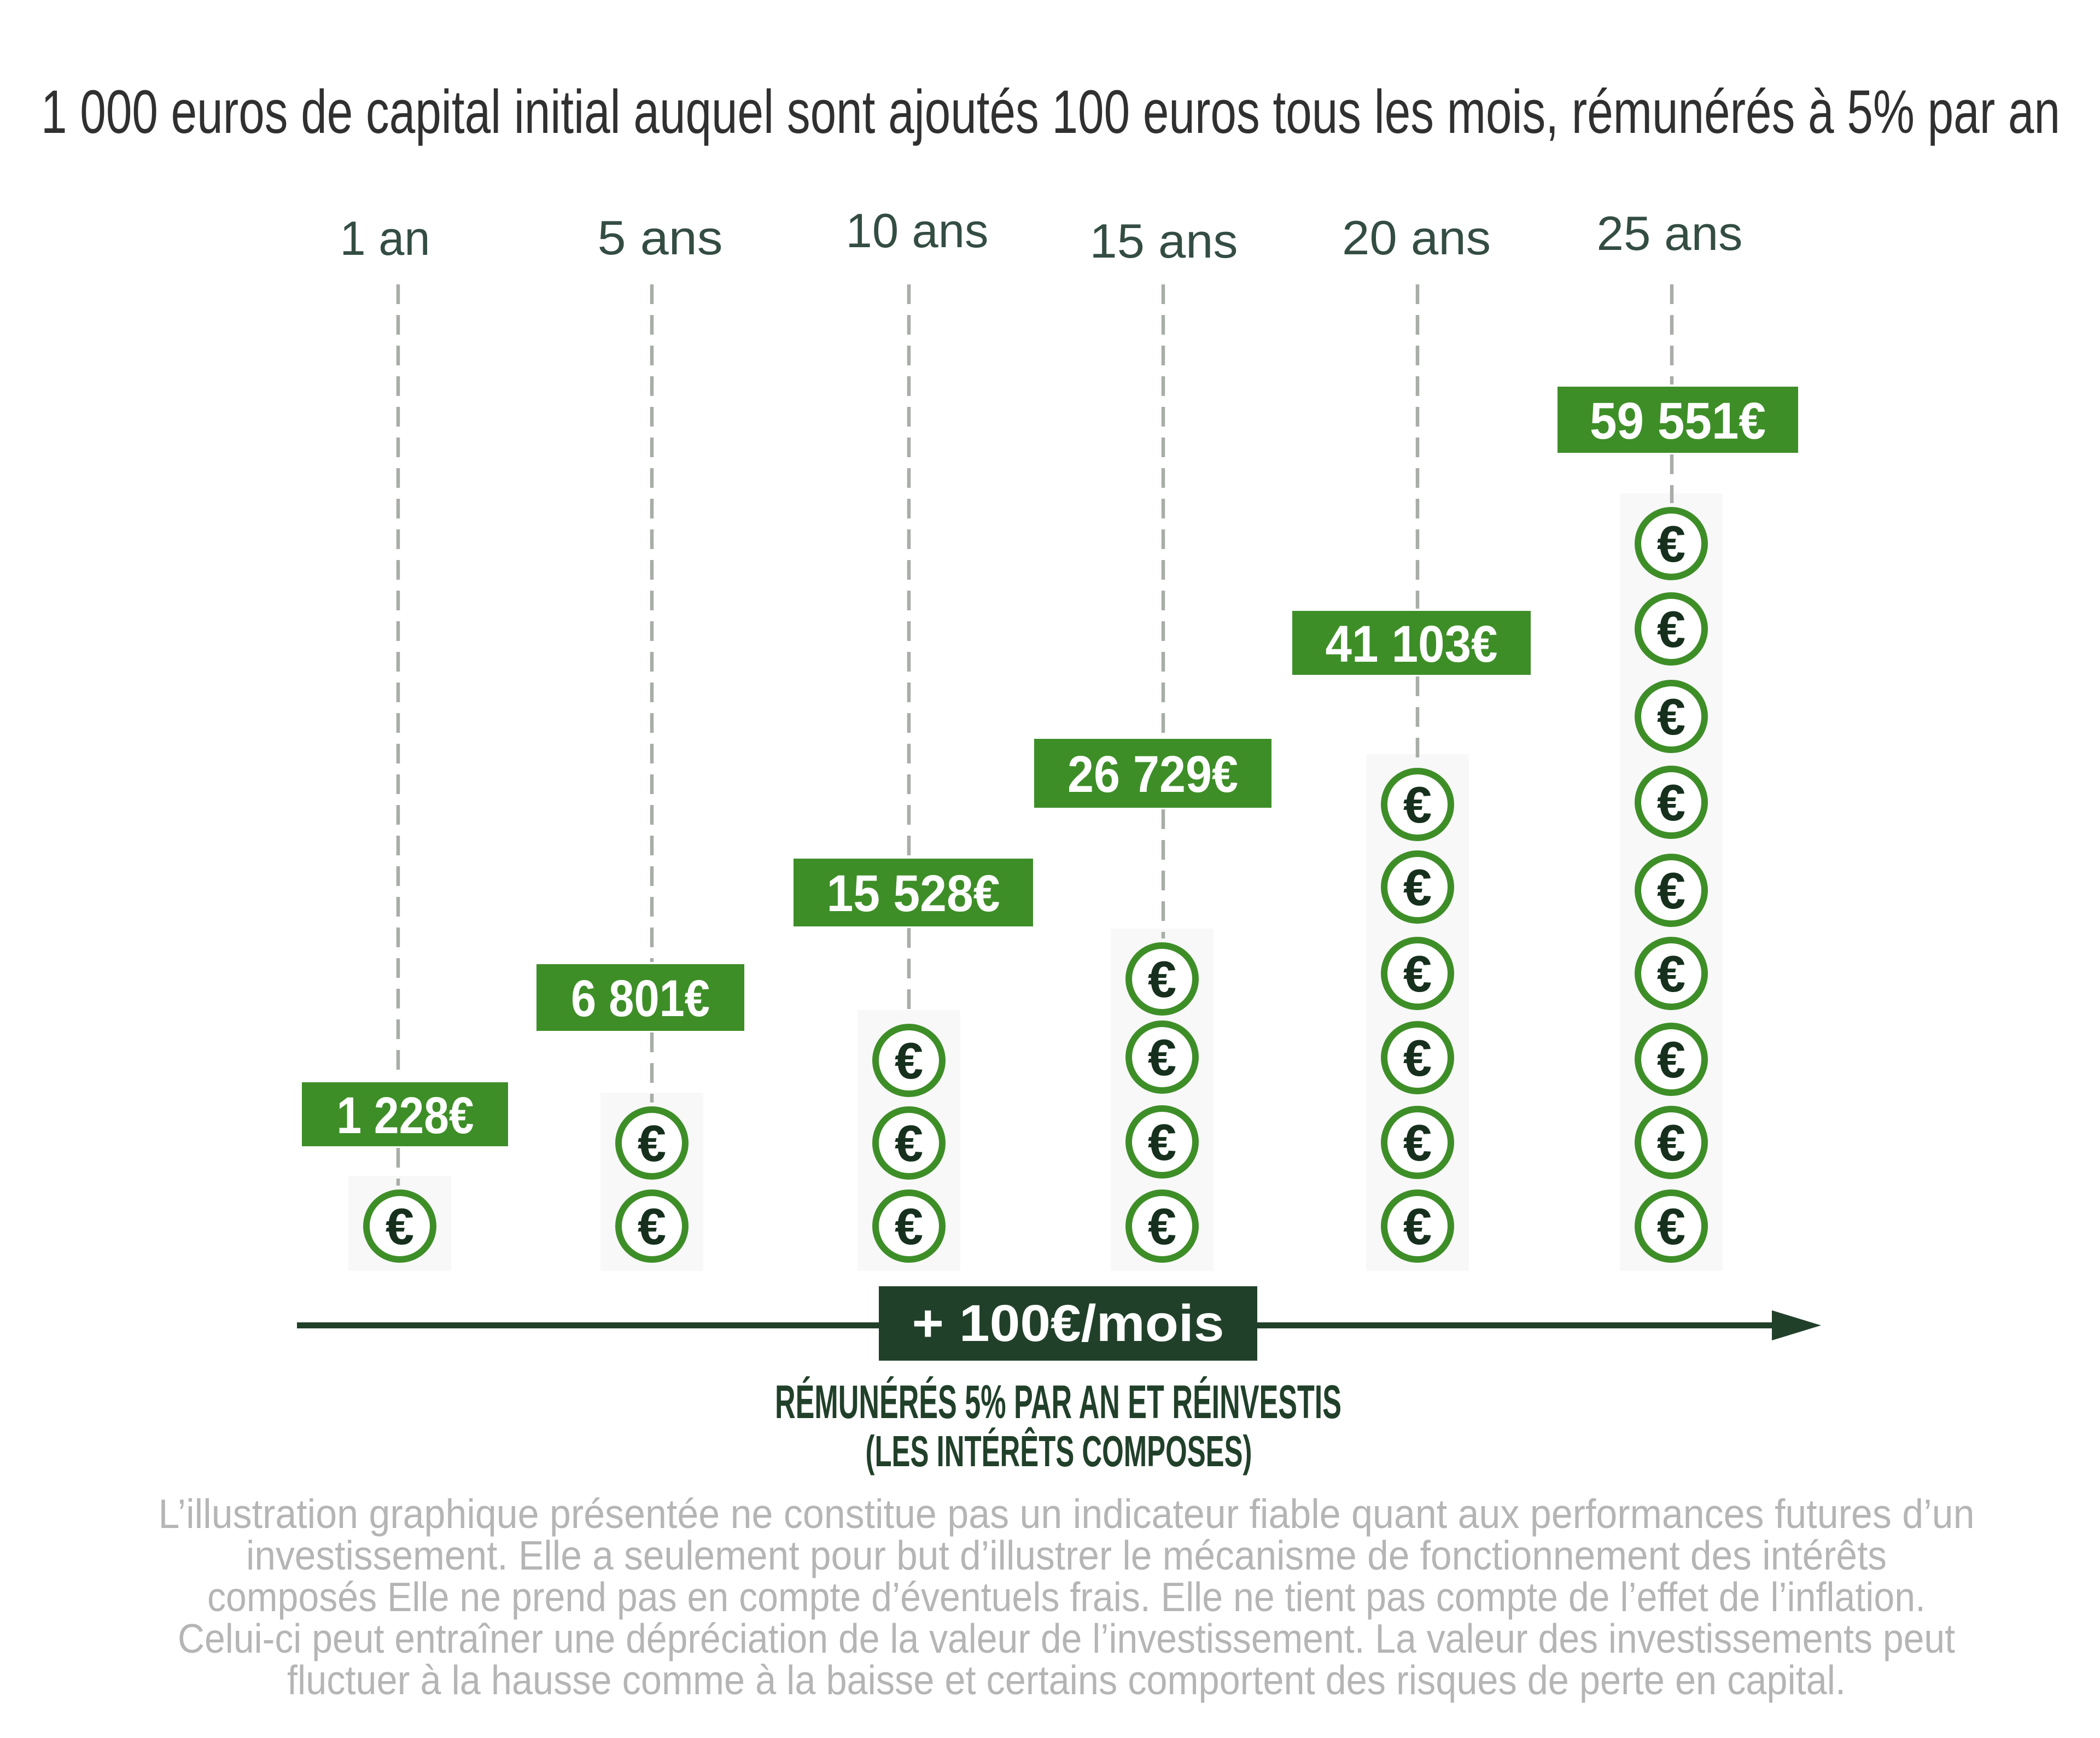 Image resolution: width=2100 pixels, height=1738 pixels. Describe the element at coordinates (1416, 238) in the screenshot. I see `svg-text: 20 ans` at that location.